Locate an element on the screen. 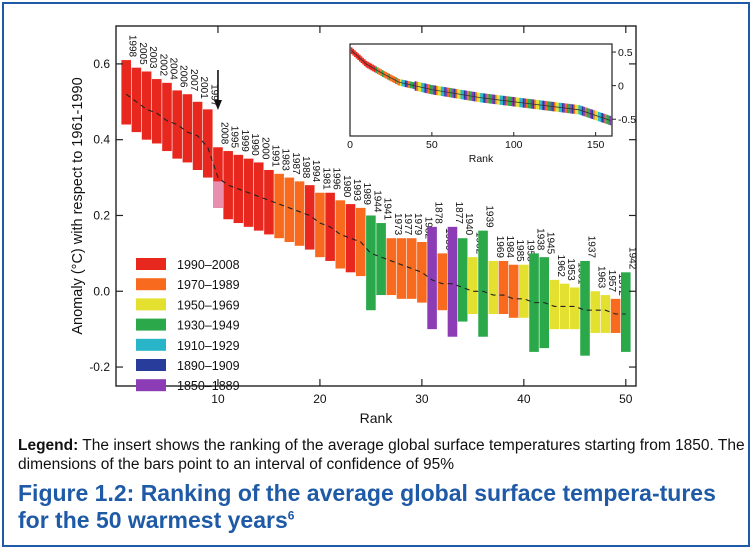 The height and width of the screenshot is (551, 756). y-tick-label: 0.6 is located at coordinates (101, 64).